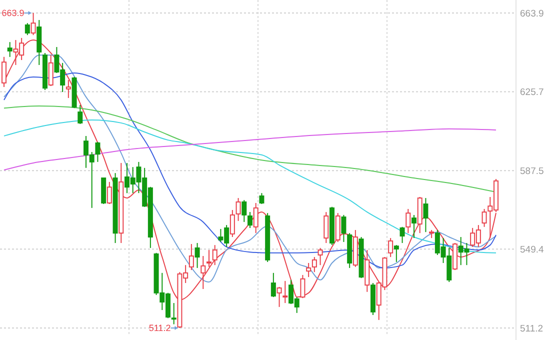 The height and width of the screenshot is (340, 550). I want to click on annotation: 663.9, so click(13, 13).